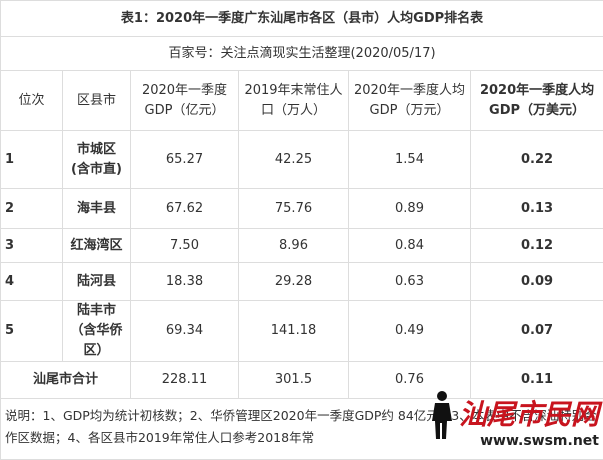  Describe the element at coordinates (97, 282) in the screenshot. I see `cell: 陆河县` at that location.